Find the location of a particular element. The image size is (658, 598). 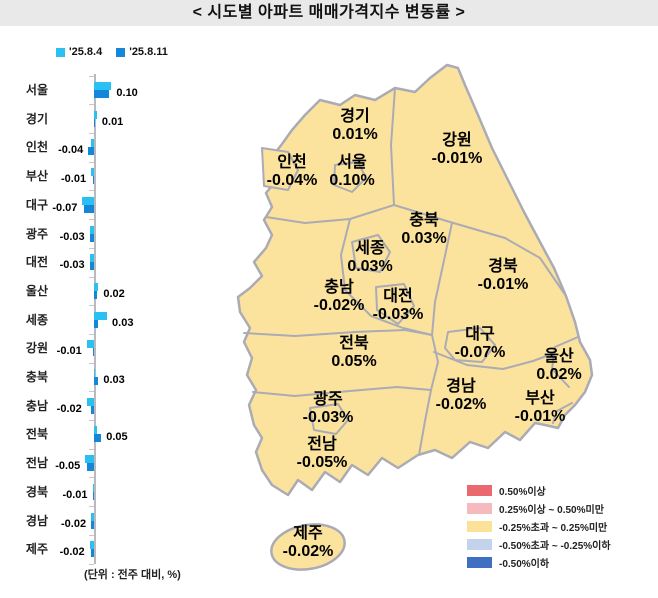

border-busan is located at coordinates (562, 413).